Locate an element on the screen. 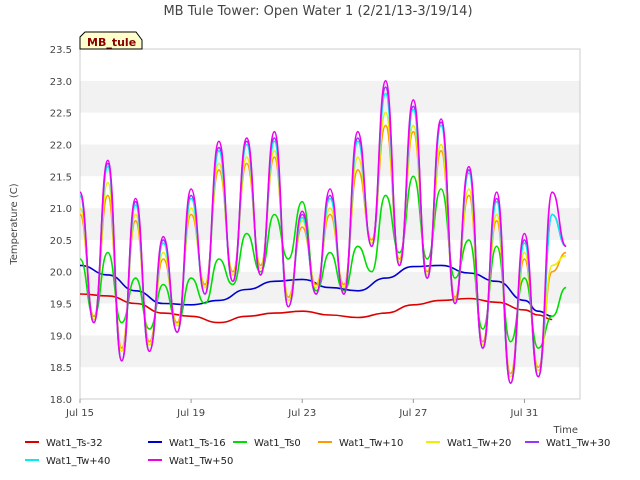 This screenshot has width=640, height=480. y-tick-label: 21.5 is located at coordinates (61, 177).